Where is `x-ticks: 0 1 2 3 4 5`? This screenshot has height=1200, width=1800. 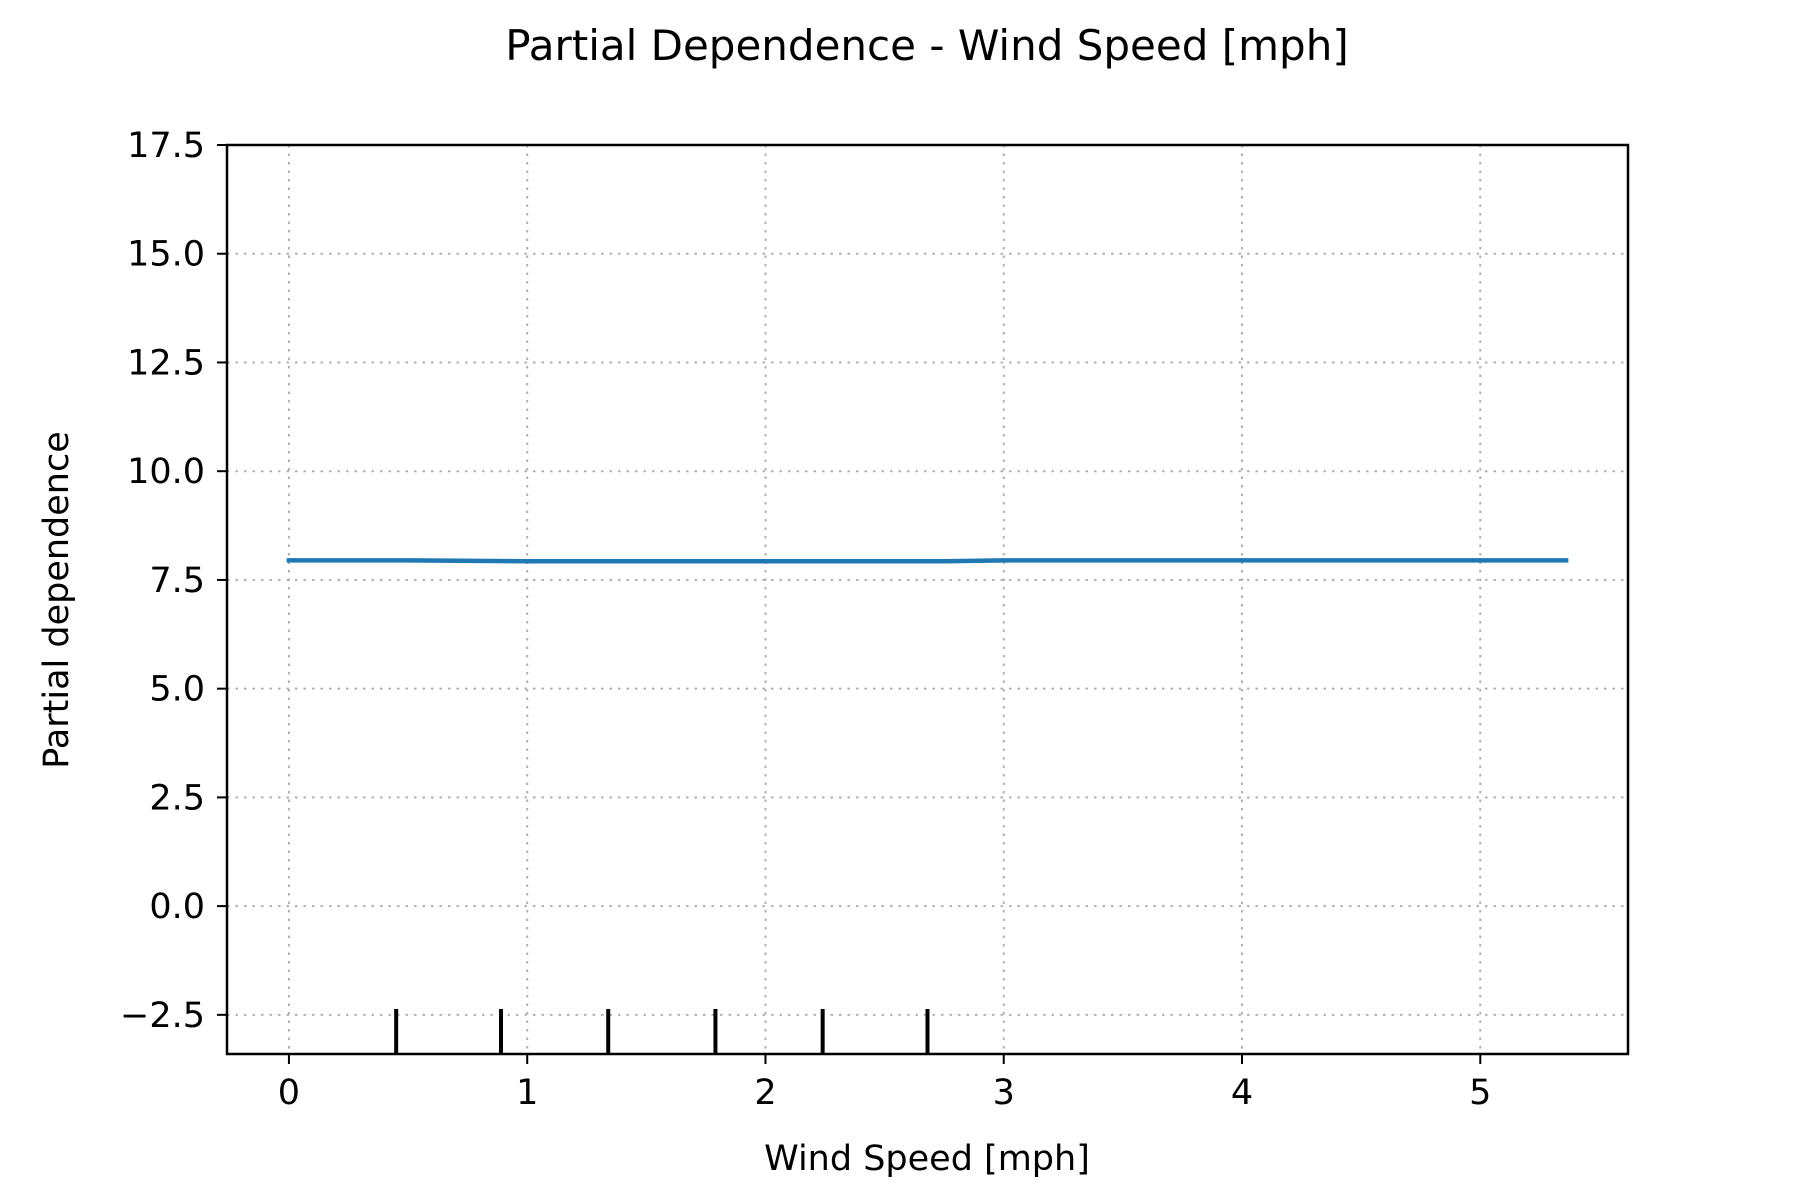
x-ticks: 0 1 2 3 4 5 is located at coordinates (884, 1083).